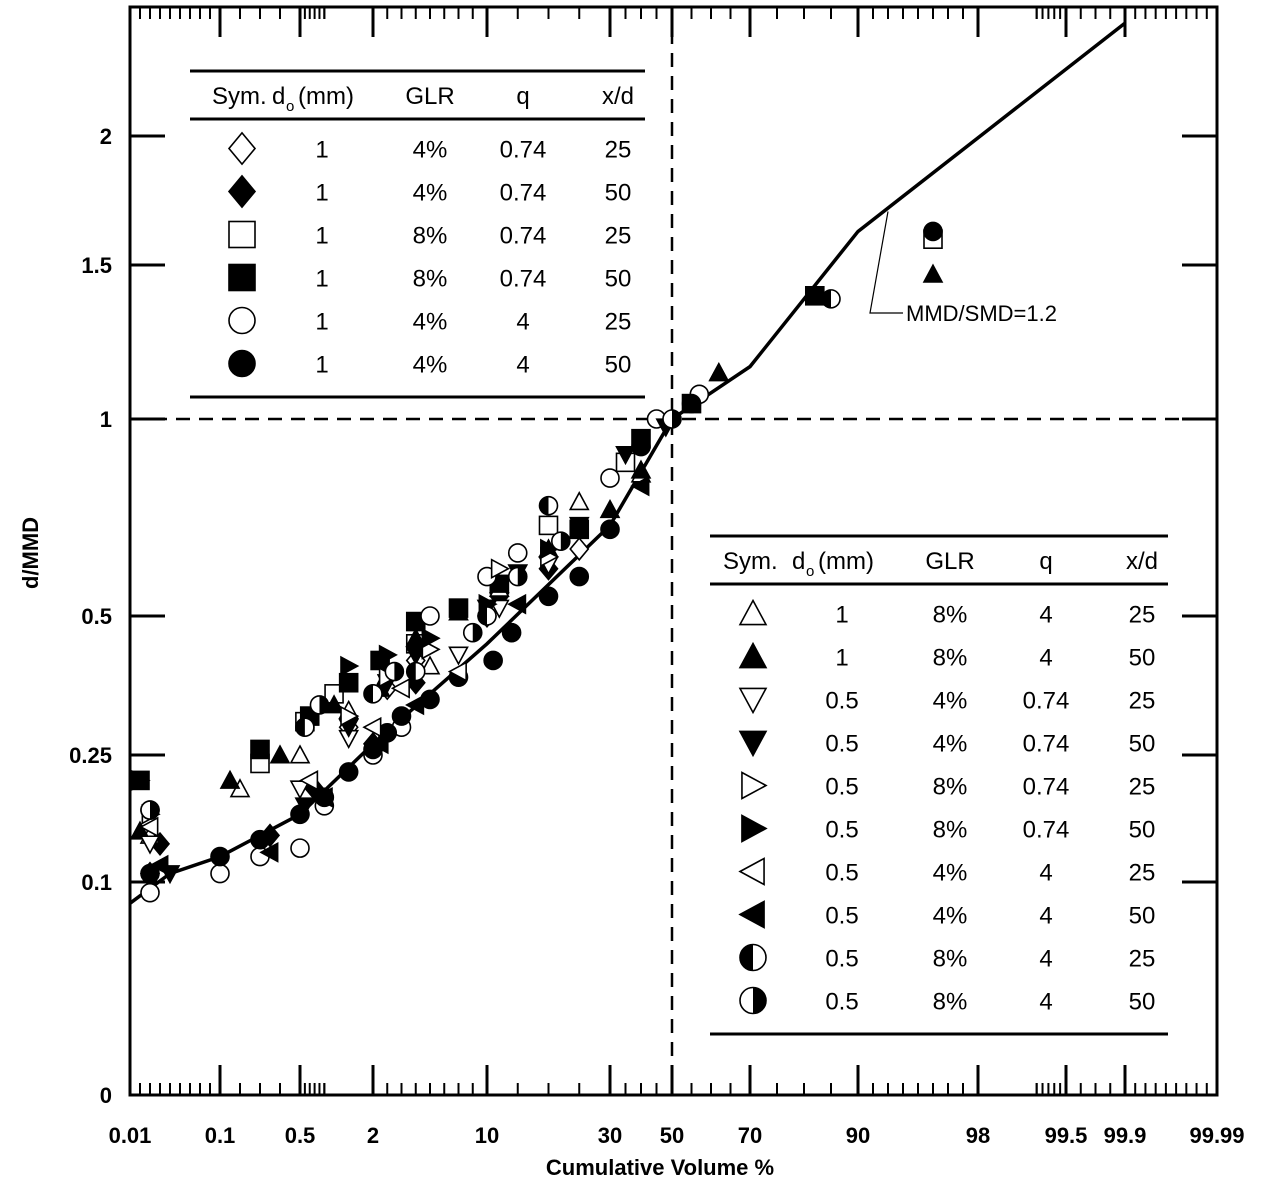 This screenshot has height=1189, width=1266. I want to click on x-tick-label: 99.9, so click(1125, 1135).